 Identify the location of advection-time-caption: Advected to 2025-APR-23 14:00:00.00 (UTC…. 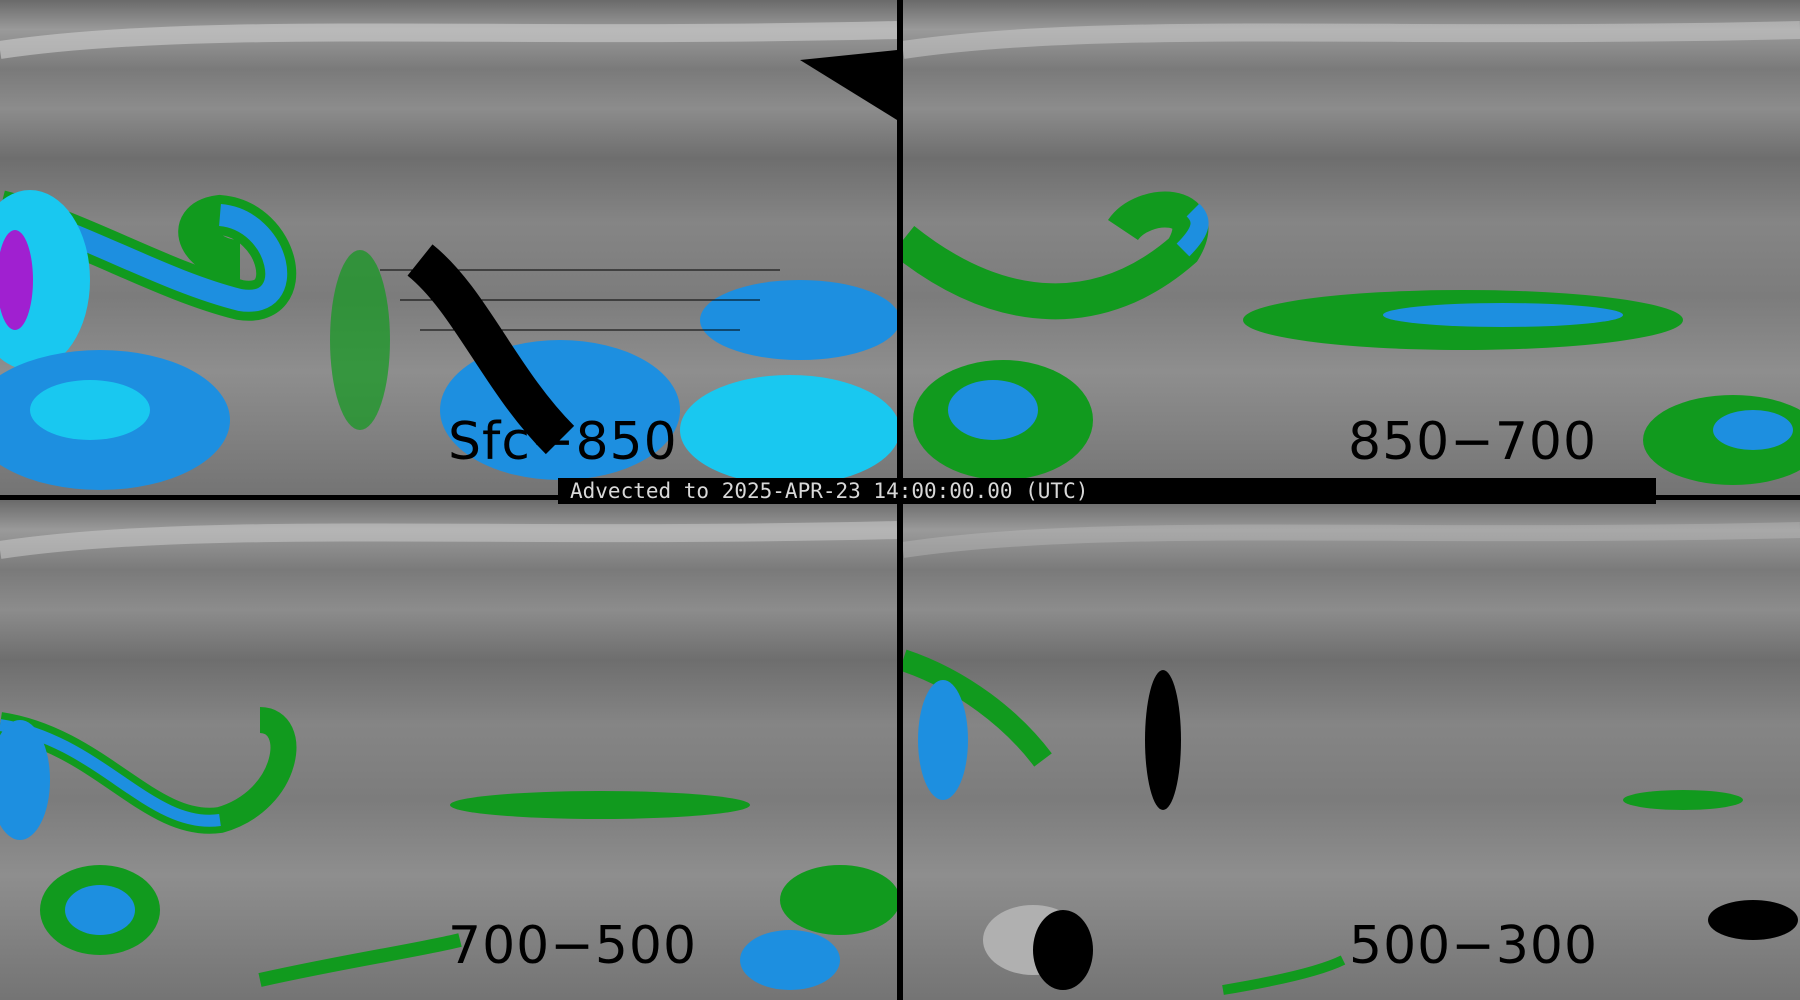
(1107, 491).